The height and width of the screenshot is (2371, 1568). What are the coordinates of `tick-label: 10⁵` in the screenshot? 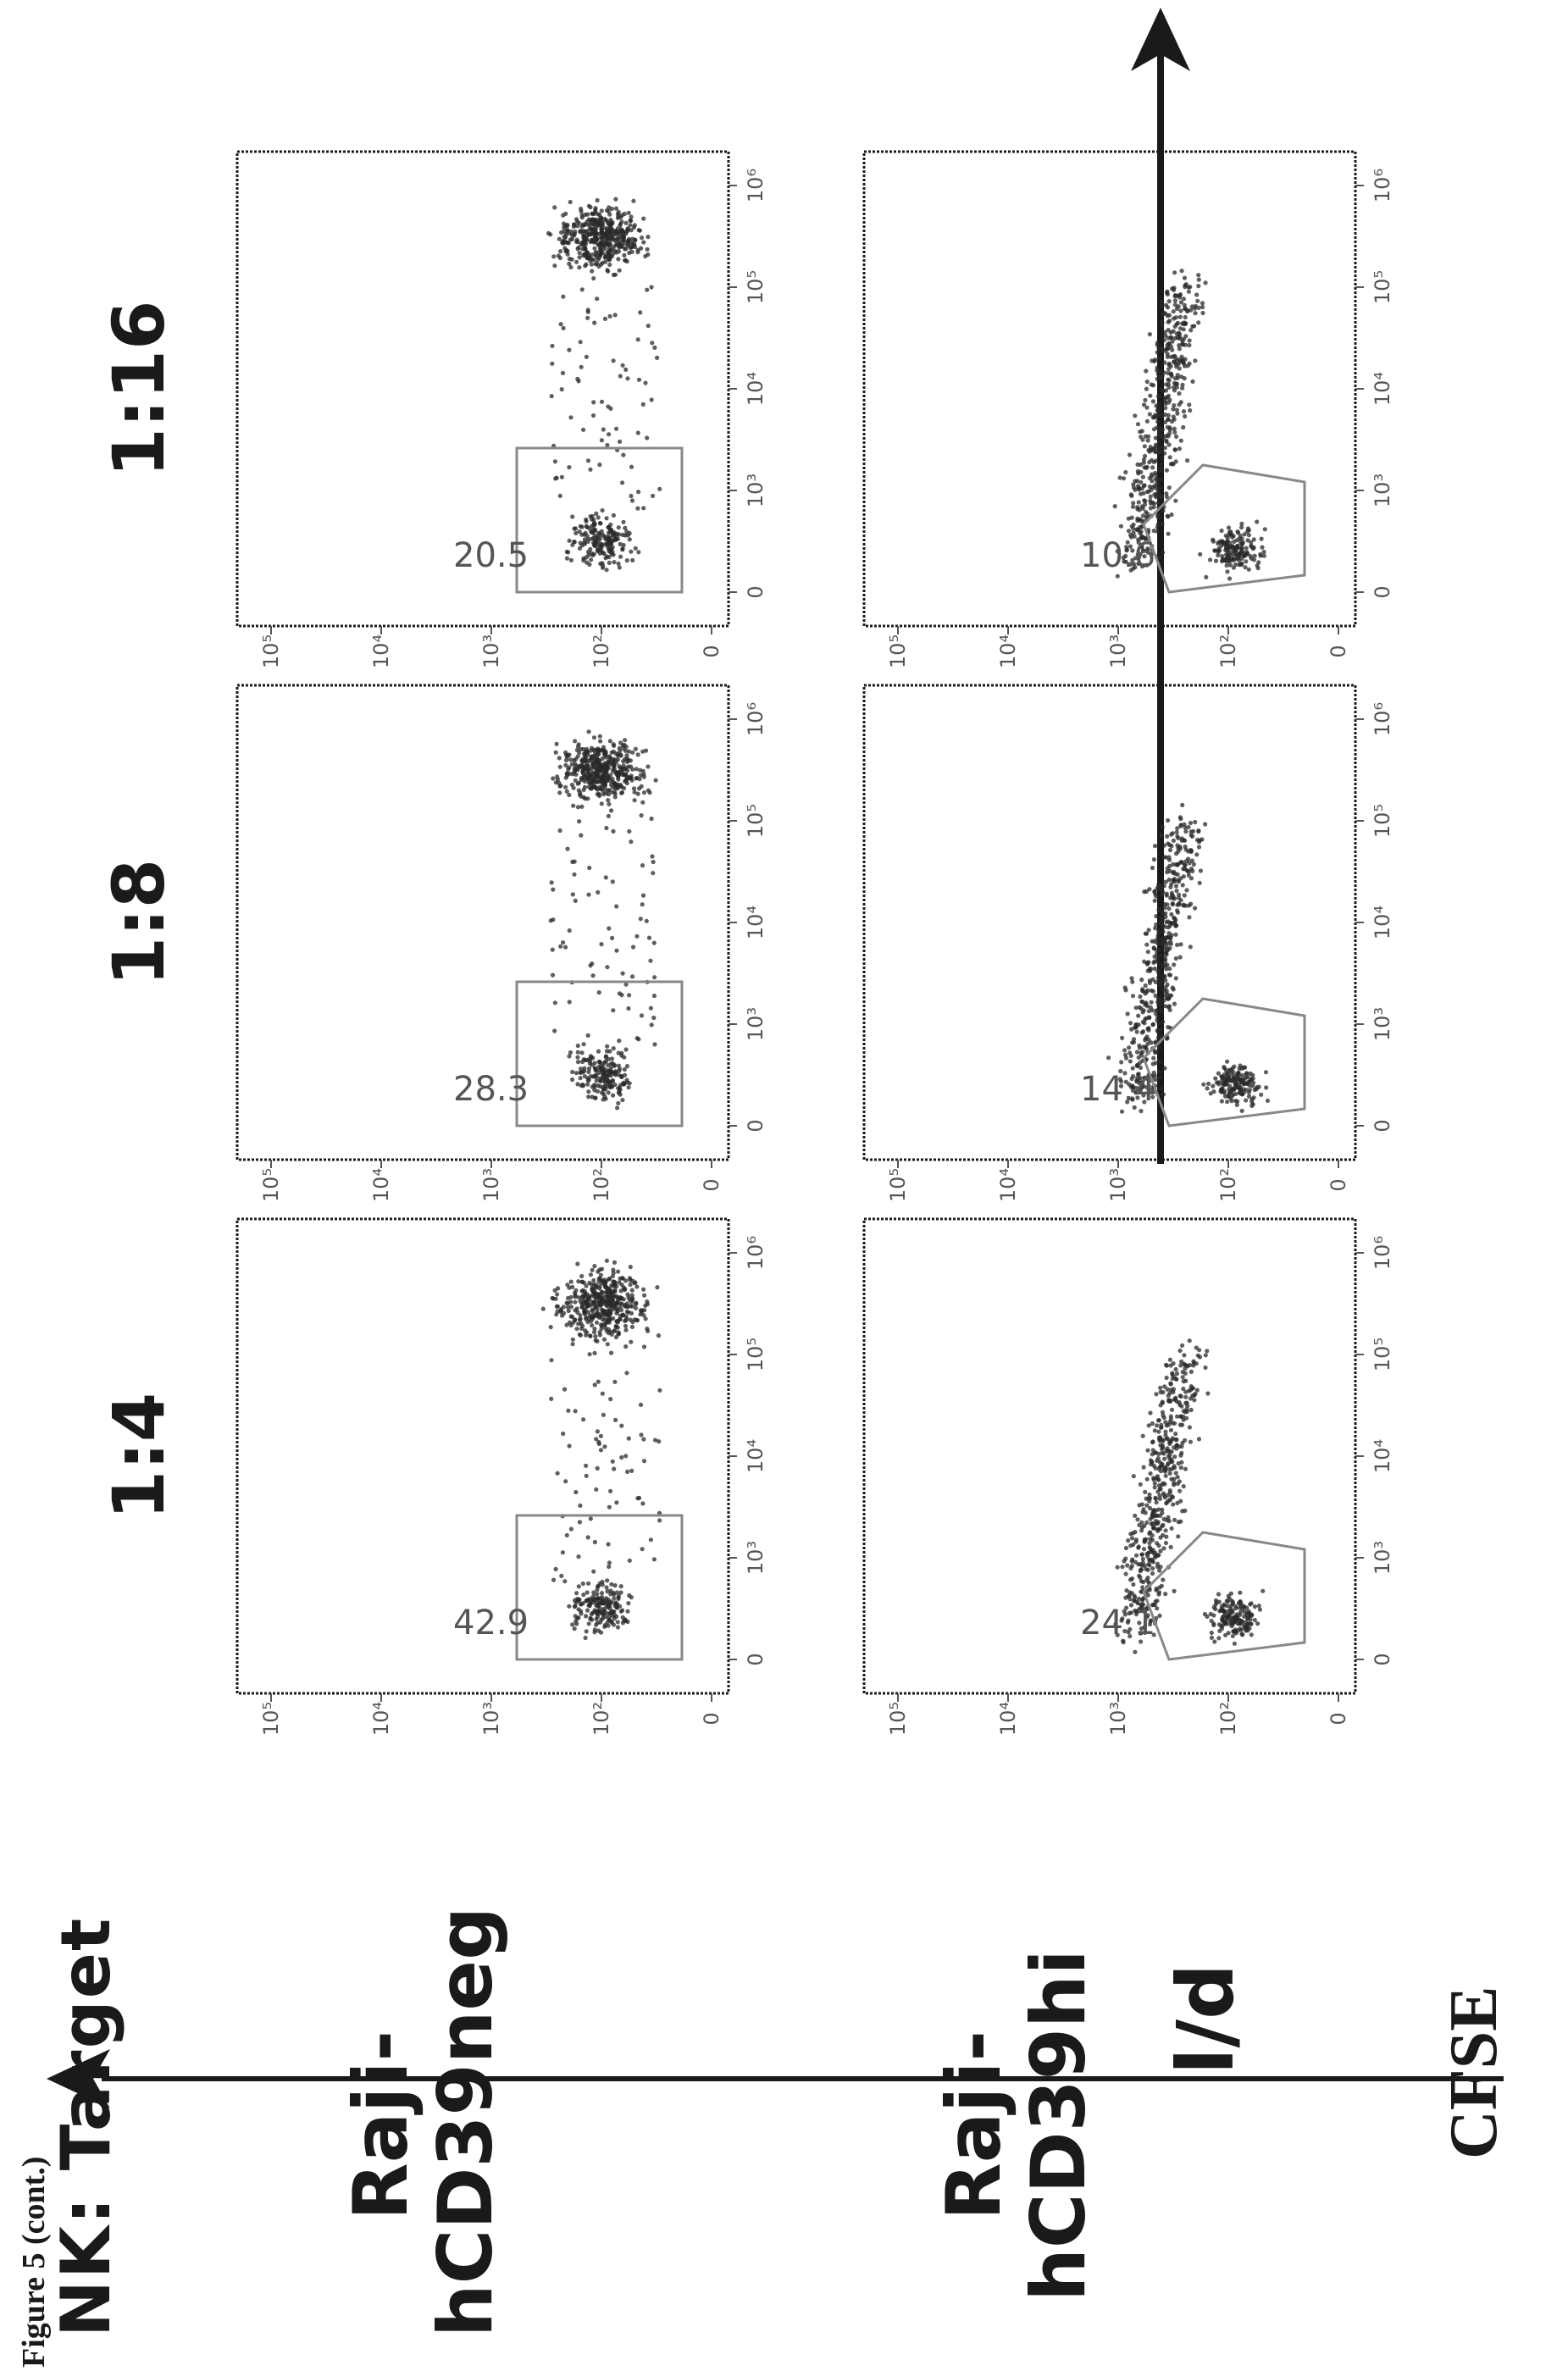 It's located at (271, 1185).